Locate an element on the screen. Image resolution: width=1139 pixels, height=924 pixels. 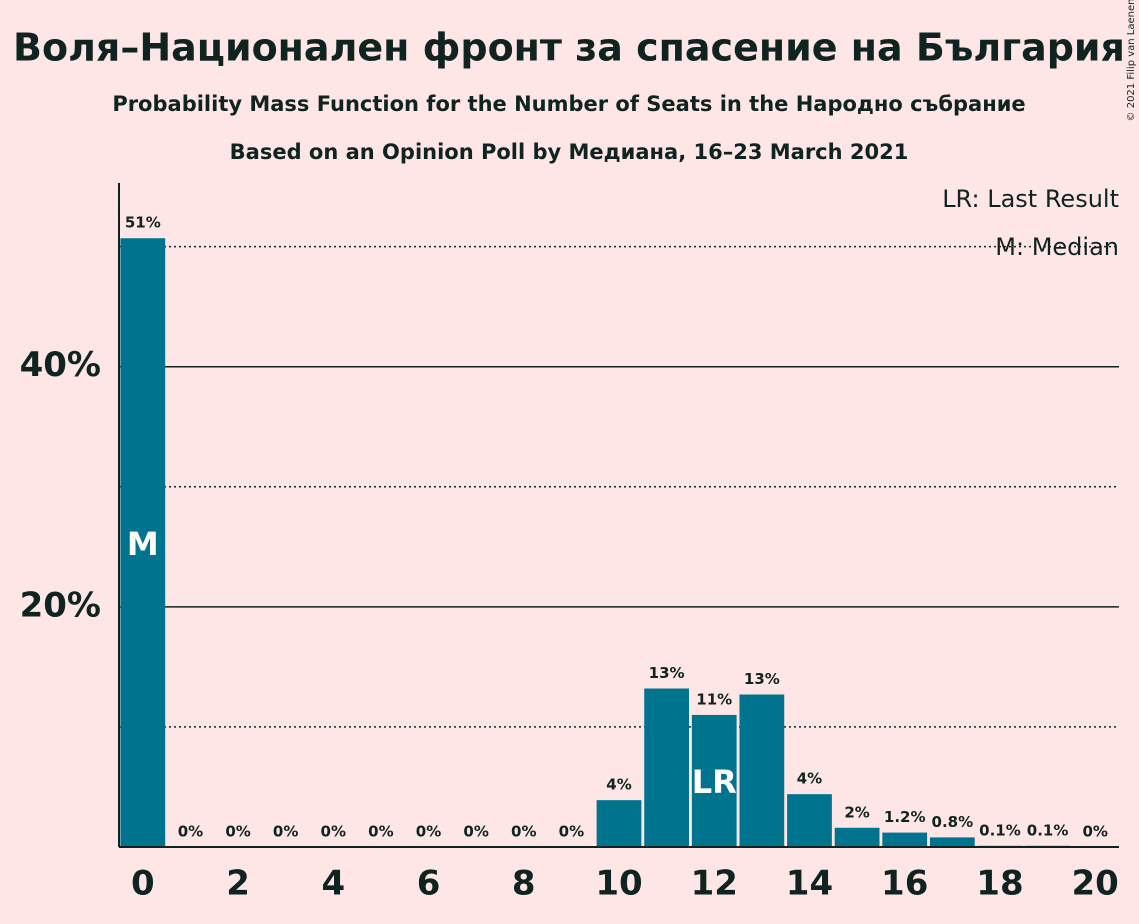
y-tick-label: 20% is located at coordinates (60, 605).